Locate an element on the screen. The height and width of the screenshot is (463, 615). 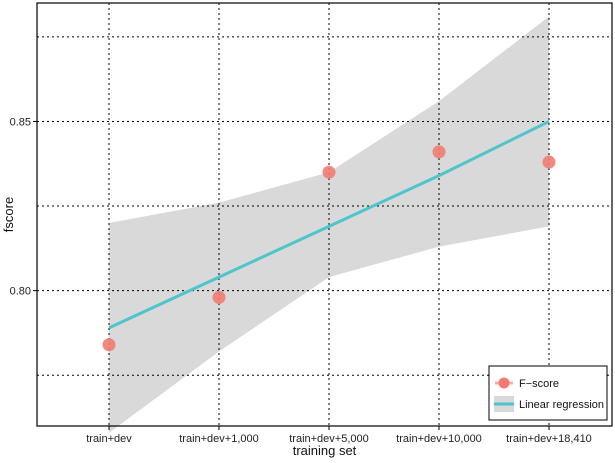
y-axis-ticks: 0.80 0.85 is located at coordinates (23, 207).